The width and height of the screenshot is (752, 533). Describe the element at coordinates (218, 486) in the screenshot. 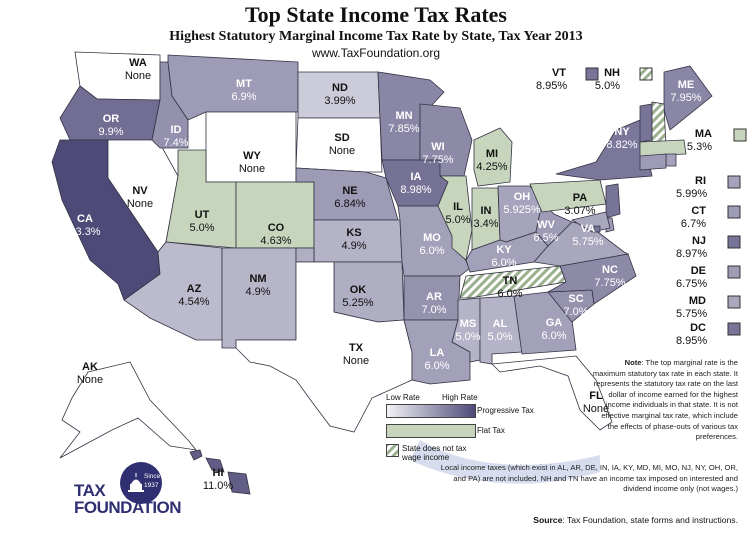

I see `state-rate: 11.0%` at that location.